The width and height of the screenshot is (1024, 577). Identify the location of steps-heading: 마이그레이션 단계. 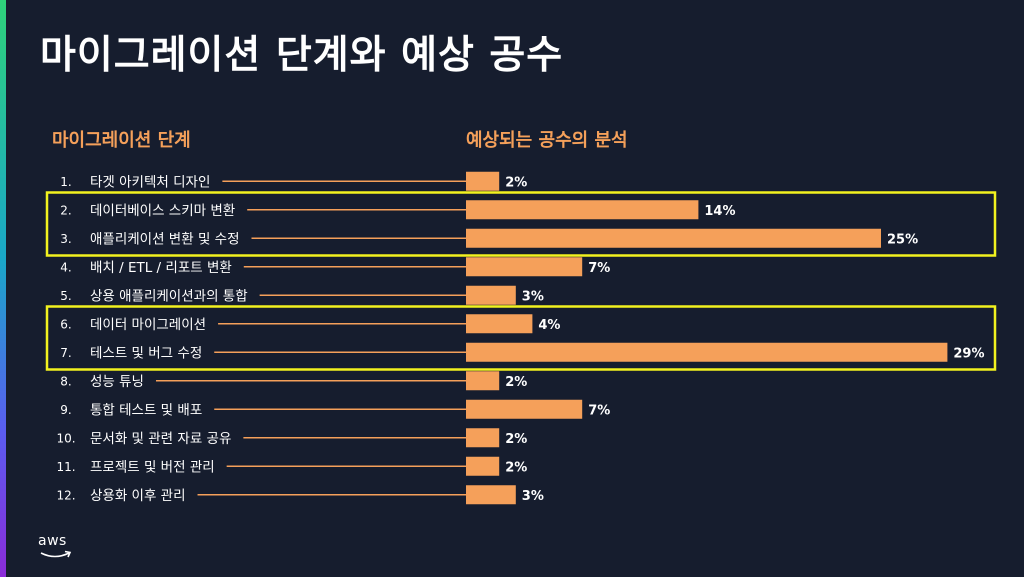
(121, 140).